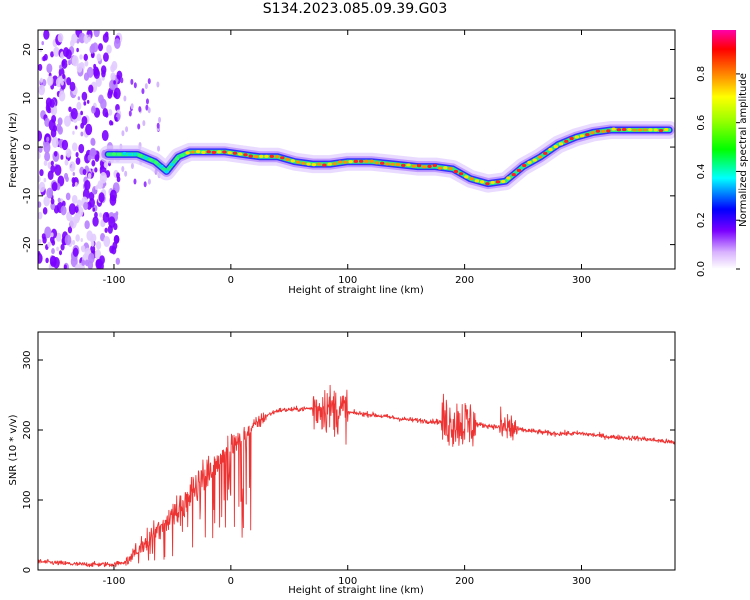 This screenshot has height=600, width=750. Describe the element at coordinates (464, 280) in the screenshot. I see `spectrogram-x-tick-label: 200` at that location.